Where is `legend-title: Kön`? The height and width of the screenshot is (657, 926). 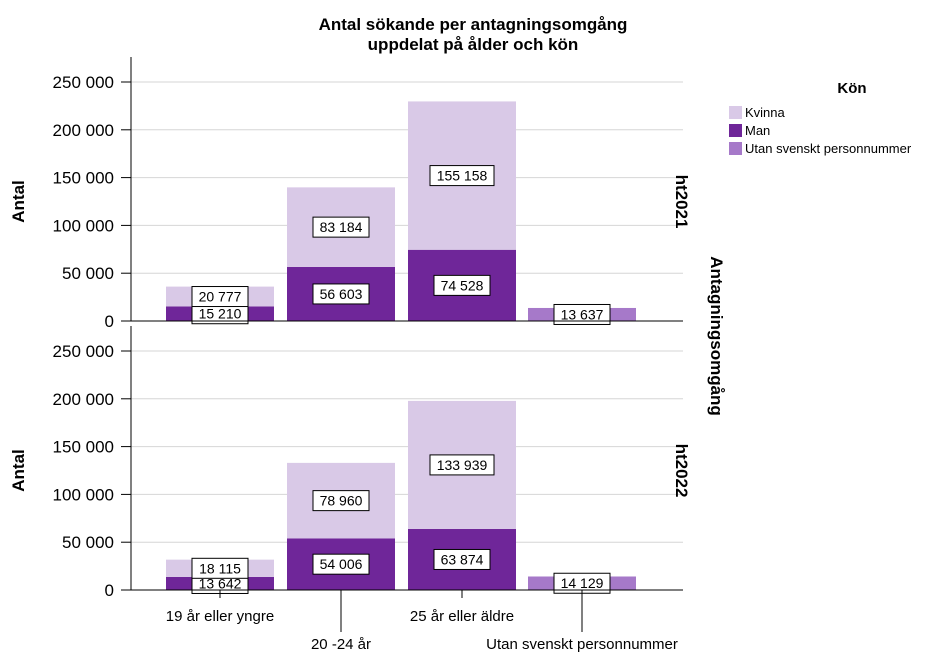
legend-title: Kön is located at coordinates (851, 88).